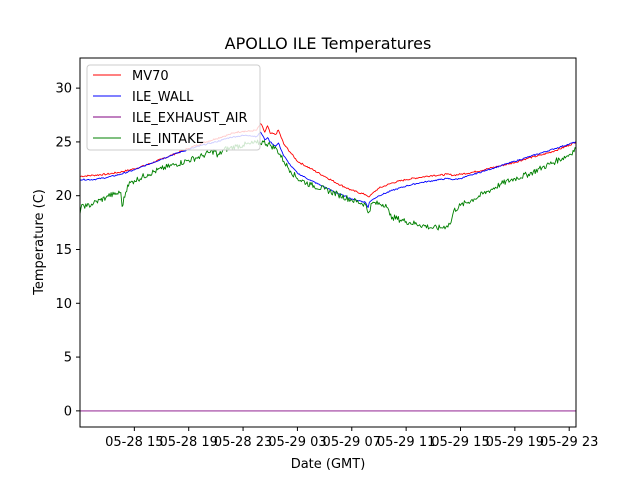 Image resolution: width=640 pixels, height=480 pixels. What do you see at coordinates (297, 442) in the screenshot?
I see `x-tick-label: 05-29 03` at bounding box center [297, 442].